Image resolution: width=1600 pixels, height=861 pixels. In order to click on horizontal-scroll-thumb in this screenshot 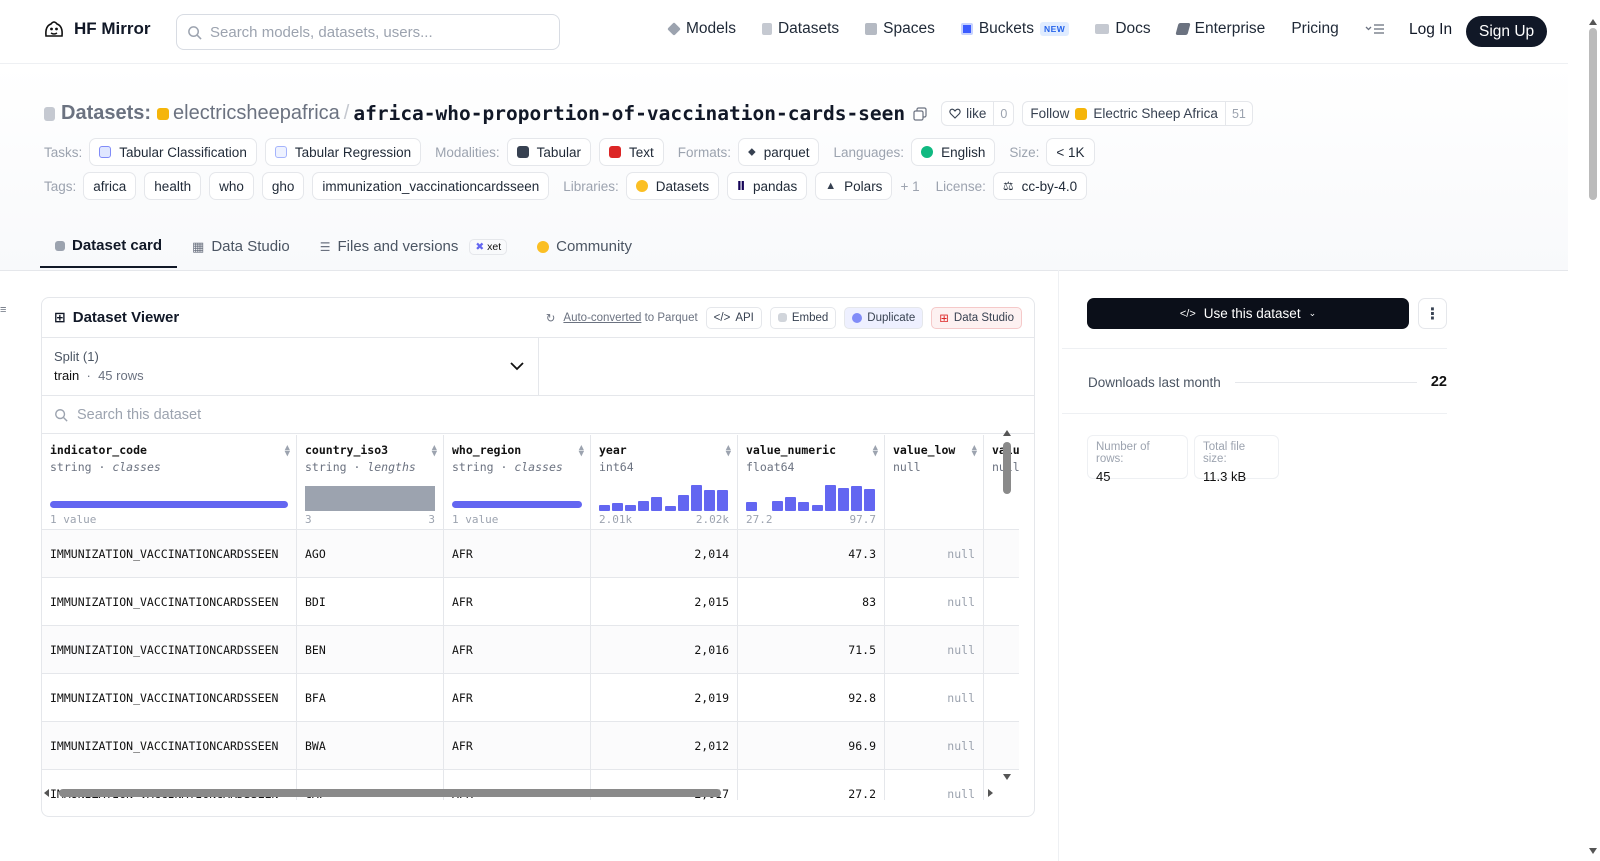, I will do `click(390, 793)`.